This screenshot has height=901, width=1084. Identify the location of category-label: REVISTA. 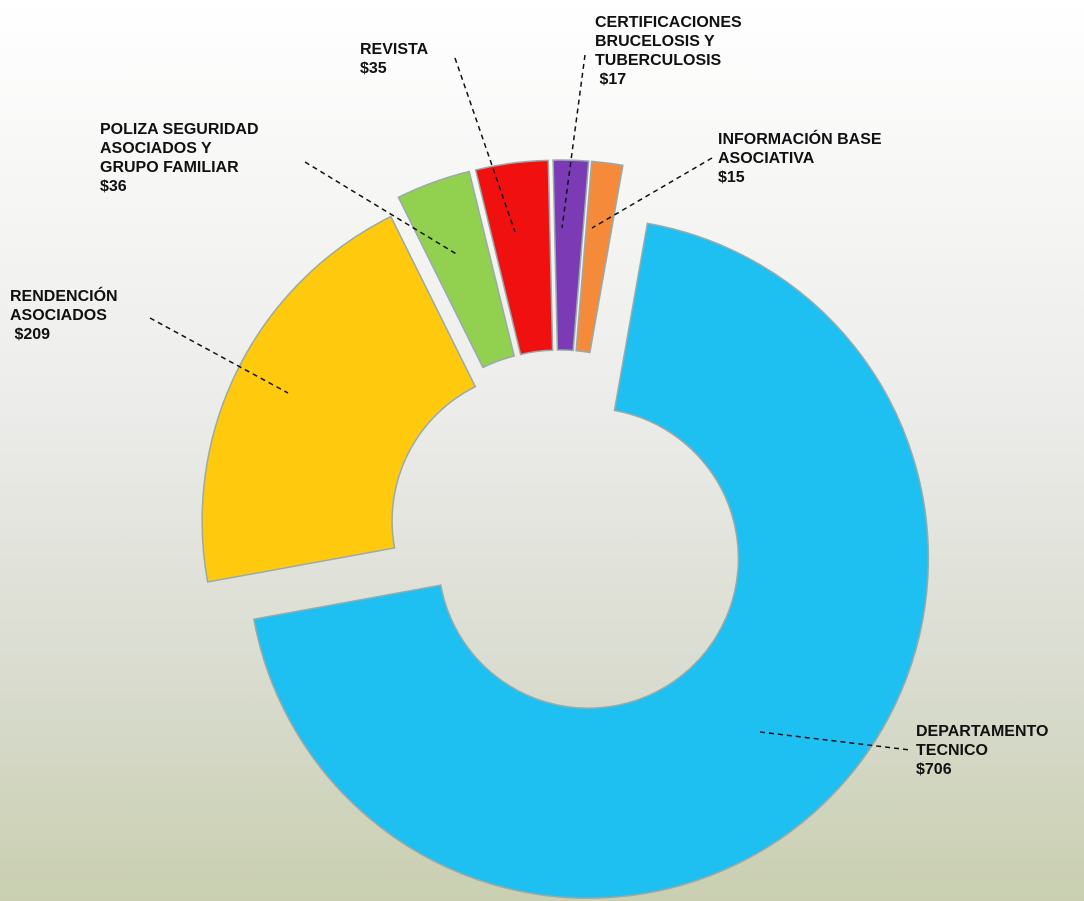
(394, 49).